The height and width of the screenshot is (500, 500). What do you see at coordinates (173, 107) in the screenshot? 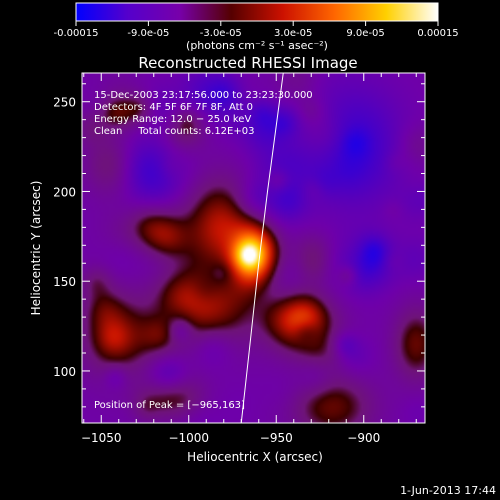
I see `info-line-detectors: Detectors: 4F 5F 6F 7F 8F, Att 0` at bounding box center [173, 107].